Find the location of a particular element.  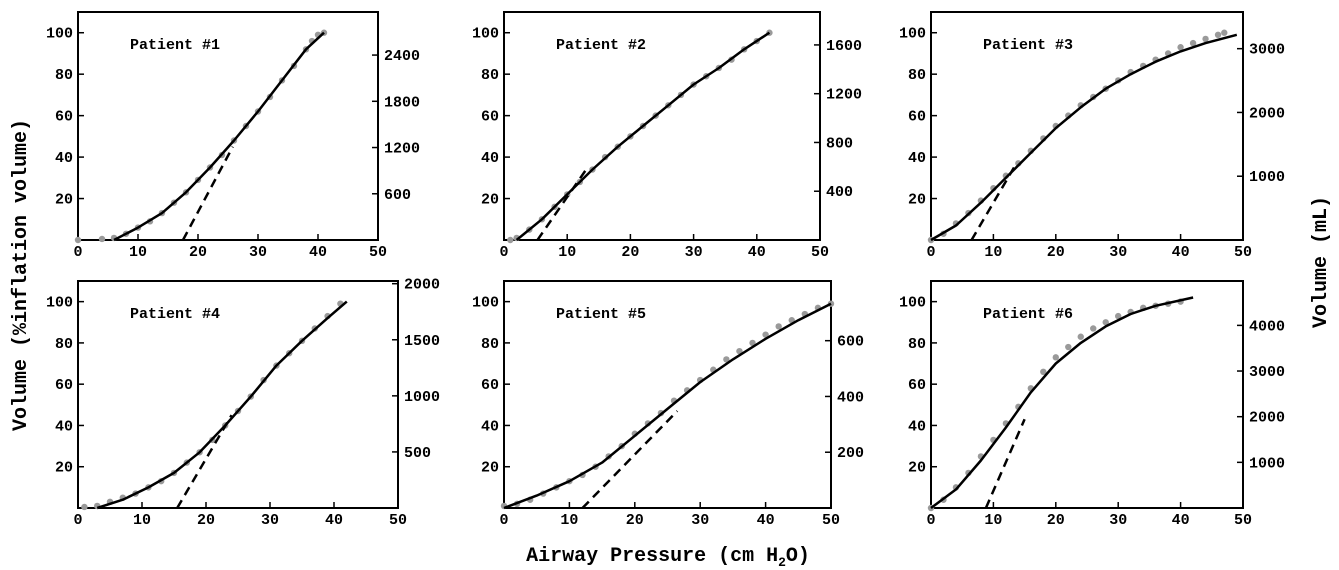

panel-title: Patient #1 is located at coordinates (175, 45).